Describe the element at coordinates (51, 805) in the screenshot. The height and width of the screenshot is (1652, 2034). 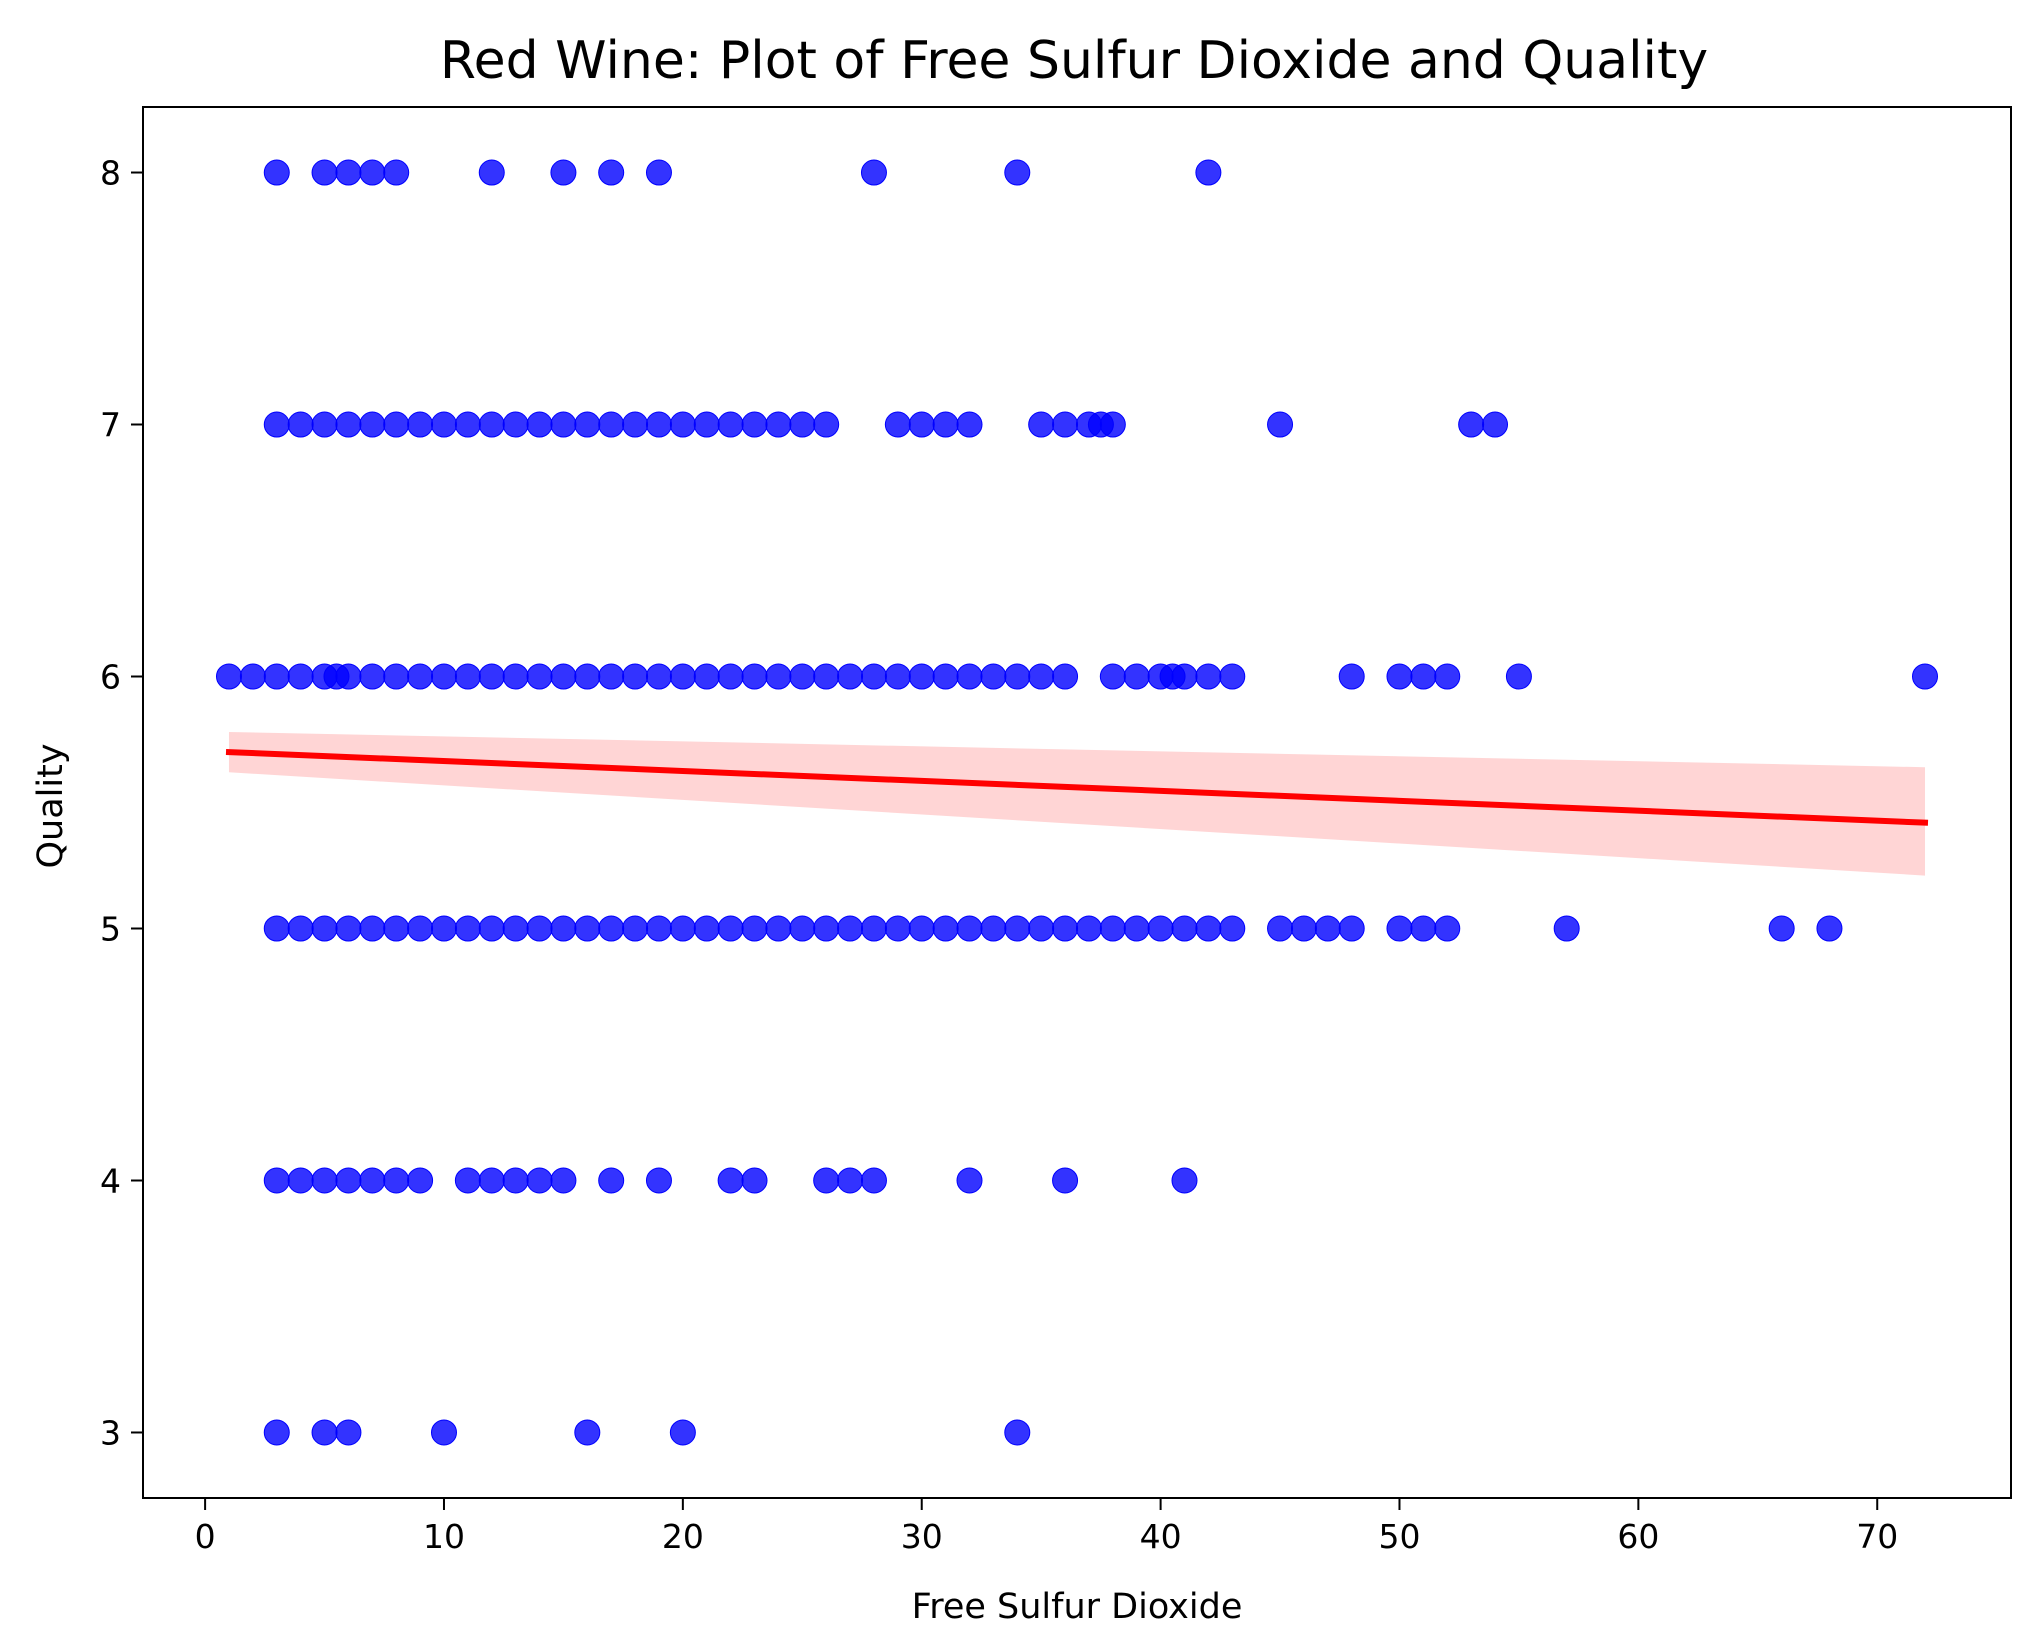
I see `y-axis-label: Quality` at that location.